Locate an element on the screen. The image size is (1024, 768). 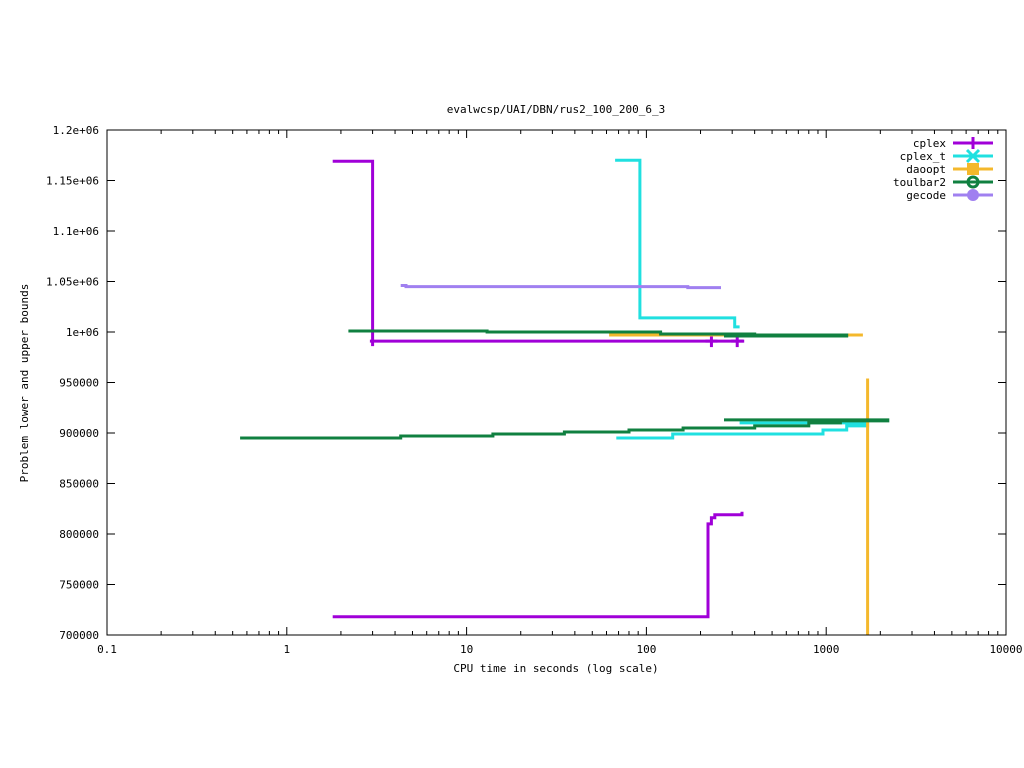
legend-label: cplex_t is located at coordinates (923, 156).